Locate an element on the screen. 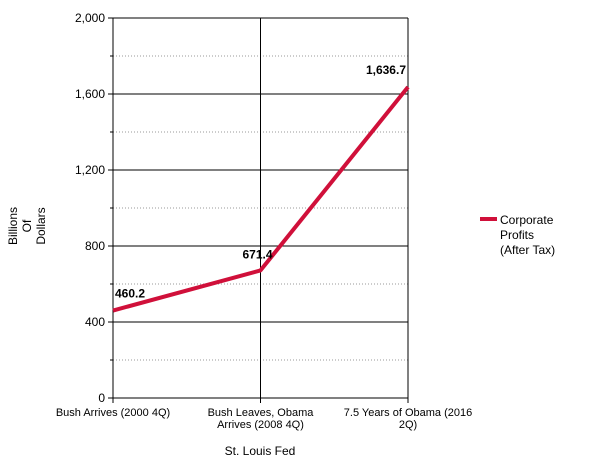 This screenshot has width=600, height=463. y-tick-label: 0 is located at coordinates (101, 398).